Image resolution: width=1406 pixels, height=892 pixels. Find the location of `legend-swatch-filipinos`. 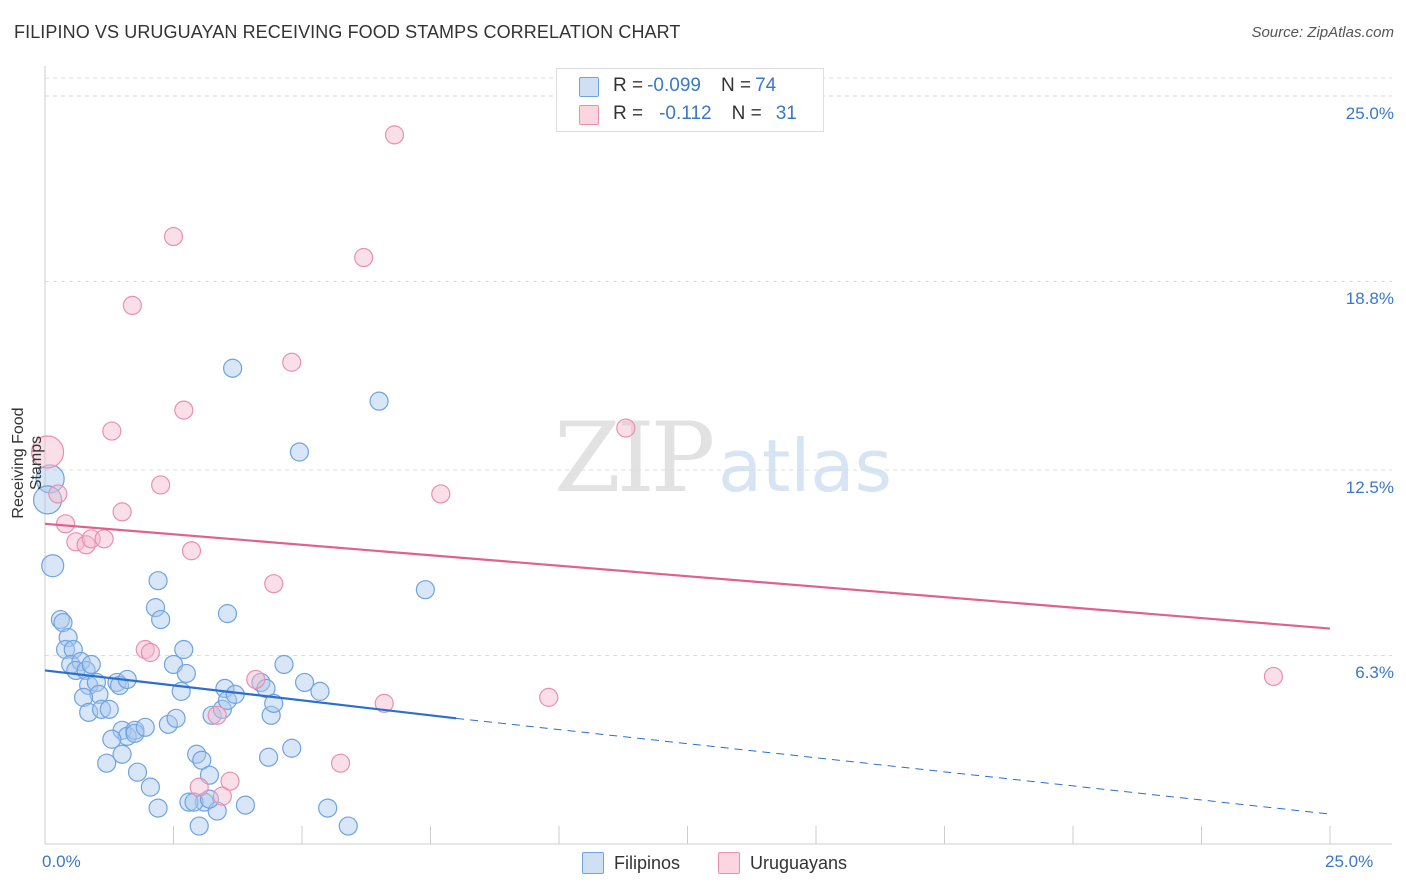

legend-swatch-filipinos is located at coordinates (593, 863).